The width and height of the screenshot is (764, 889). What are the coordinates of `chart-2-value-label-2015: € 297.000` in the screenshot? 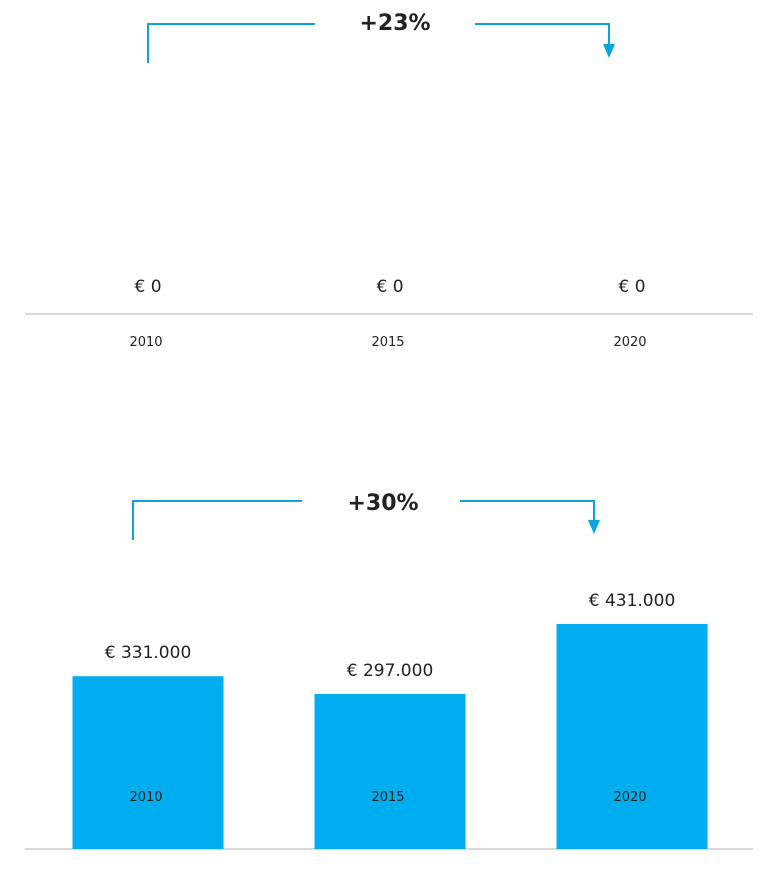 It's located at (390, 671).